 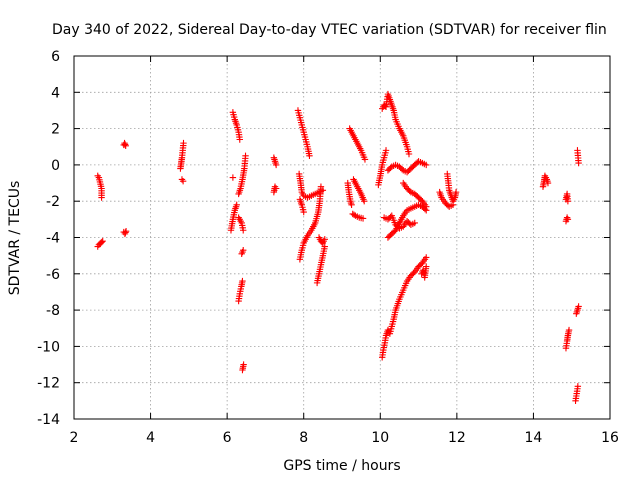 What do you see at coordinates (48, 347) in the screenshot?
I see `y-tick-label: -10` at bounding box center [48, 347].